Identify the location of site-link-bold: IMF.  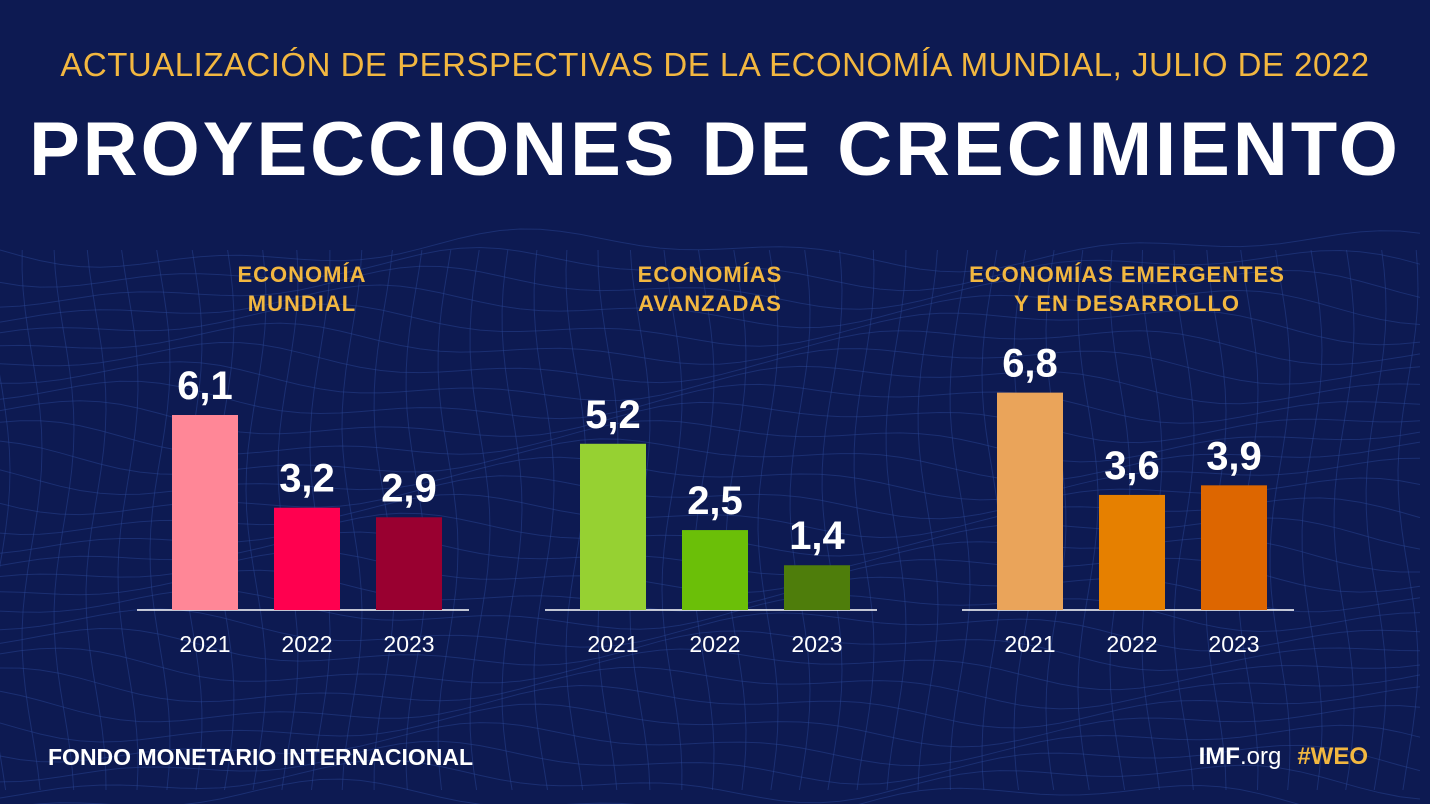
(1219, 756).